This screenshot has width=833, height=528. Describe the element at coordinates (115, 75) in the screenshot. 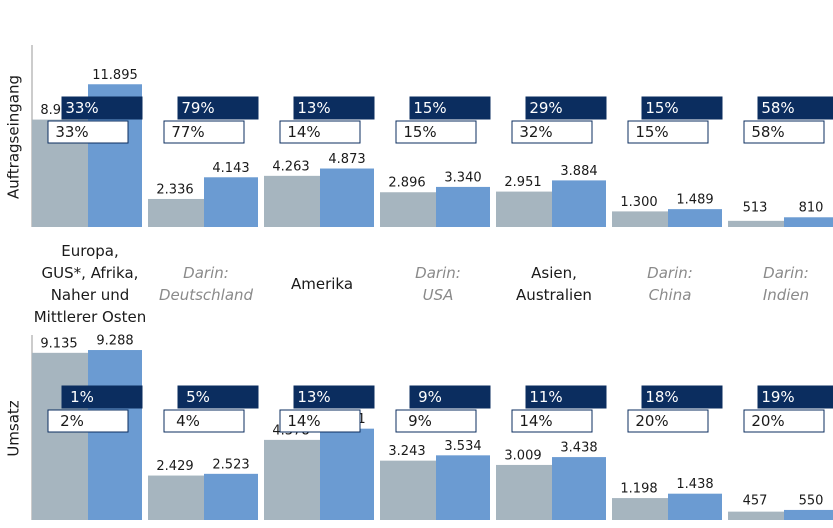

I see `value-label: 11.895` at that location.